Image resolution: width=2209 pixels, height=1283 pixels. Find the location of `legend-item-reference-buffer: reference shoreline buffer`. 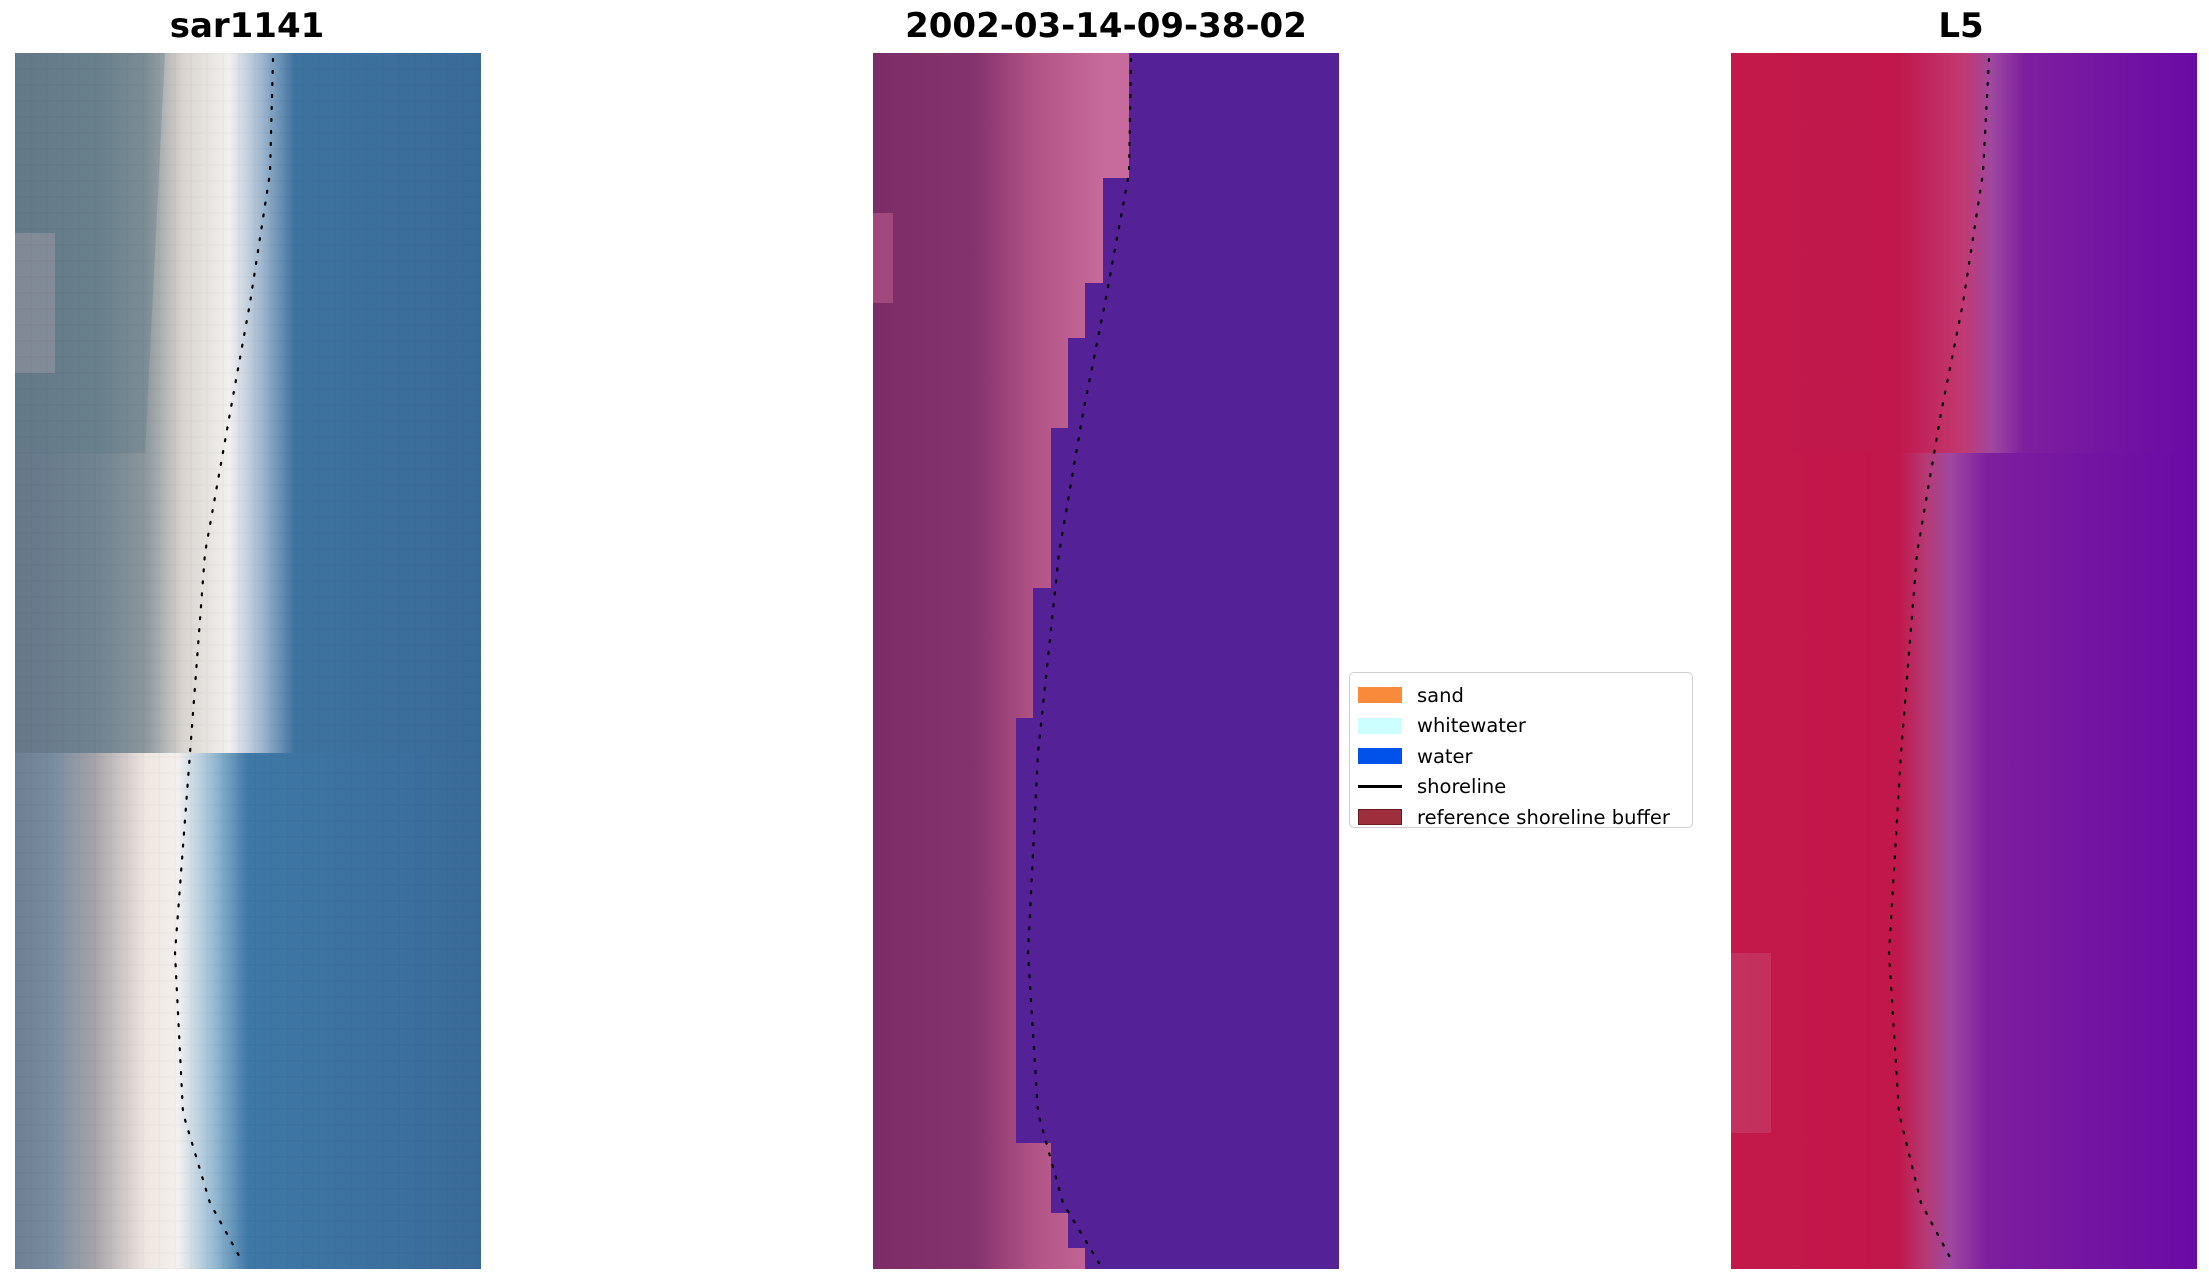

legend-item-reference-buffer: reference shoreline buffer is located at coordinates (1521, 817).